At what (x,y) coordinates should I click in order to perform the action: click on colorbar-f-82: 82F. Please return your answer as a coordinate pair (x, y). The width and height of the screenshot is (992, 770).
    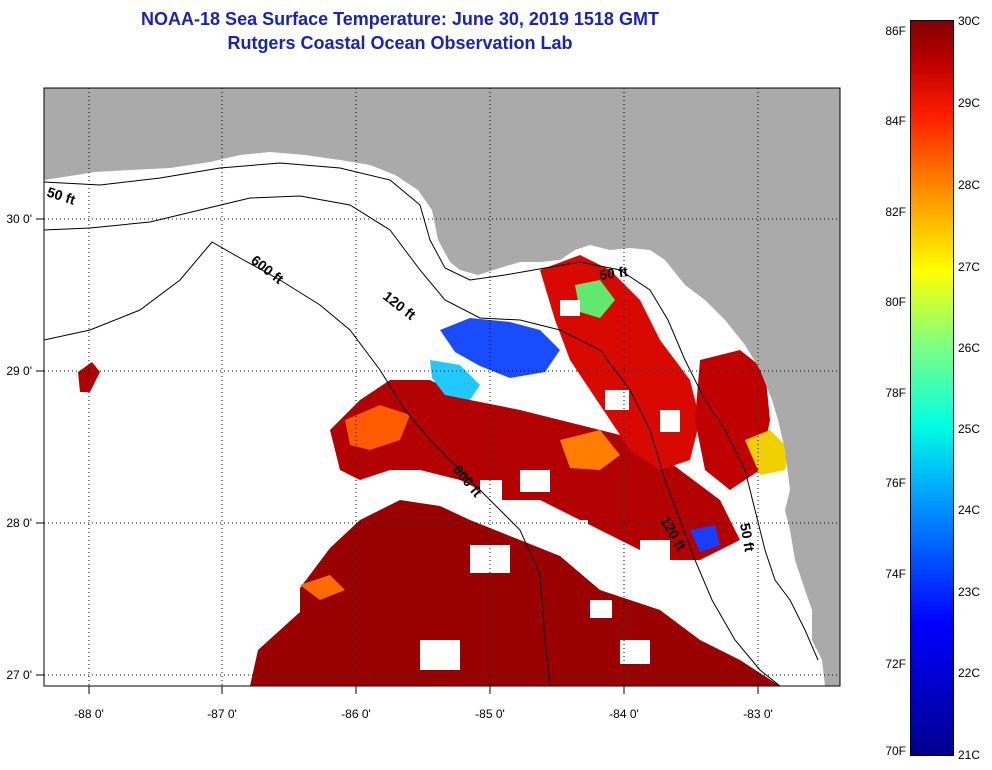
    Looking at the image, I should click on (895, 212).